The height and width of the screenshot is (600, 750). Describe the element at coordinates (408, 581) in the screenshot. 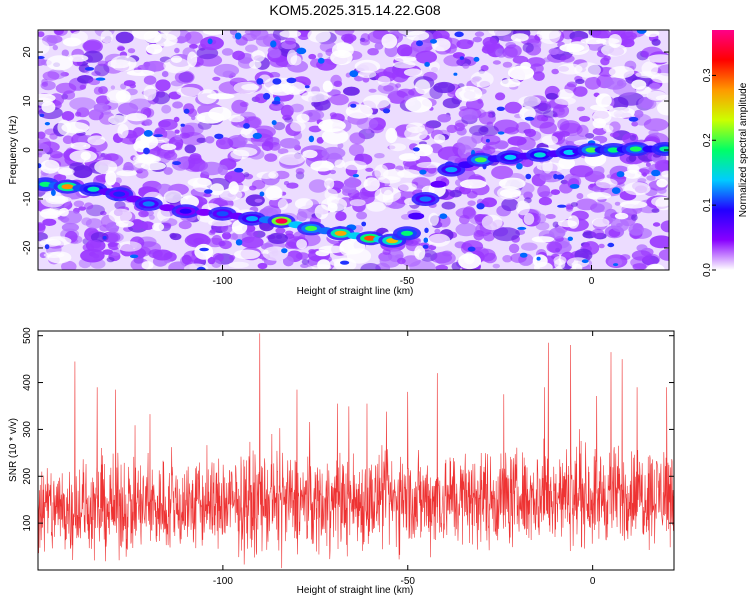

I see `x-tick-label: -50` at that location.